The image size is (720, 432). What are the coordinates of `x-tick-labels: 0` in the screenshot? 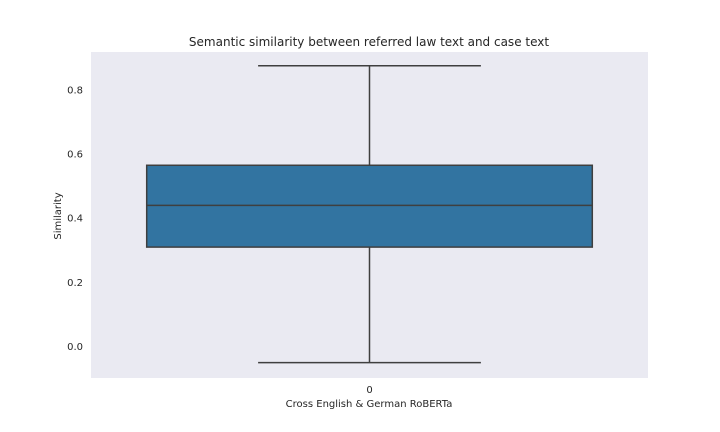 It's located at (369, 390).